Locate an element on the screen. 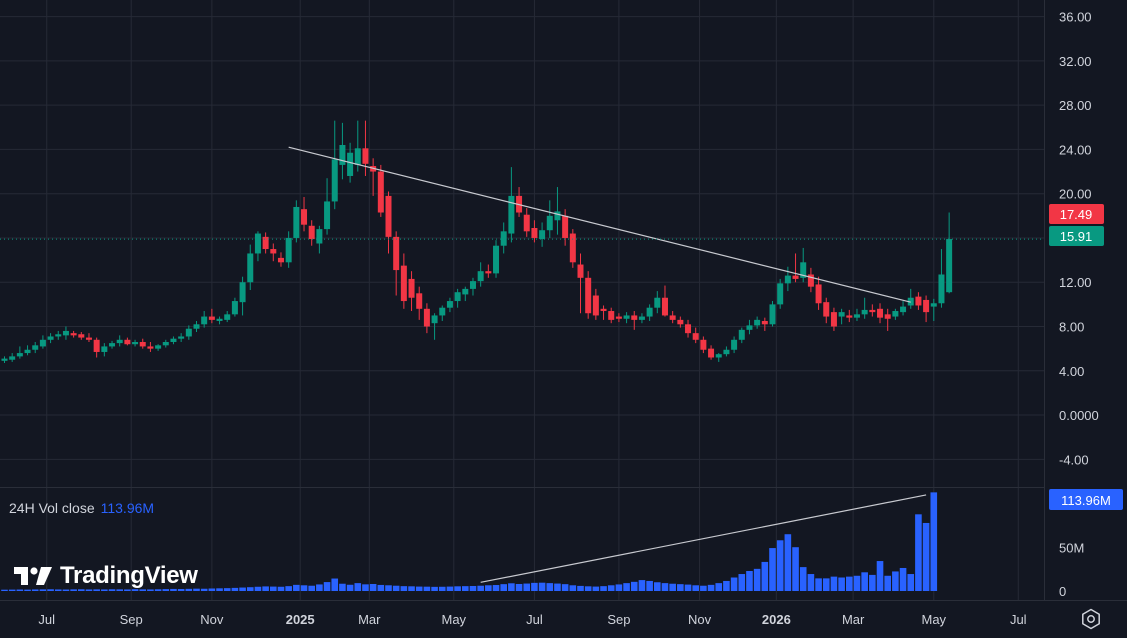 Image resolution: width=1127 pixels, height=638 pixels. volume-legend: 24H Vol close 113.96M is located at coordinates (81, 508).